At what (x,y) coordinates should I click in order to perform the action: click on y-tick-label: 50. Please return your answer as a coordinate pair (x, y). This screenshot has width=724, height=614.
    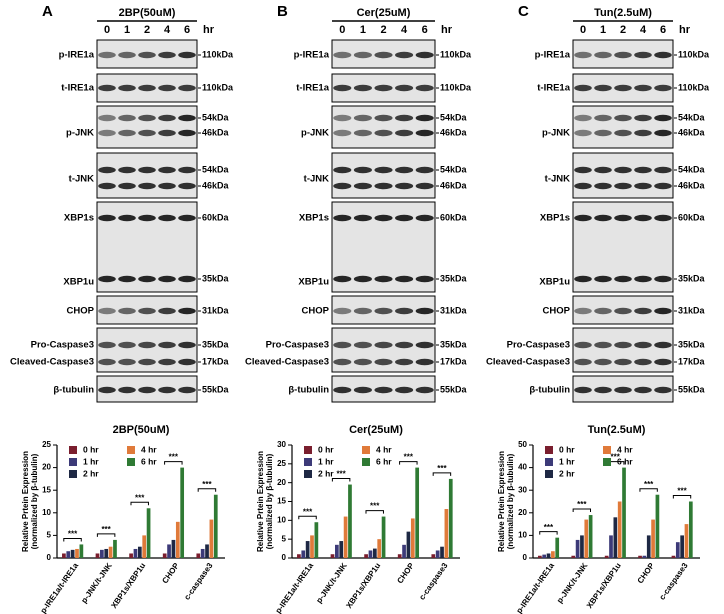
    Looking at the image, I should click on (522, 444).